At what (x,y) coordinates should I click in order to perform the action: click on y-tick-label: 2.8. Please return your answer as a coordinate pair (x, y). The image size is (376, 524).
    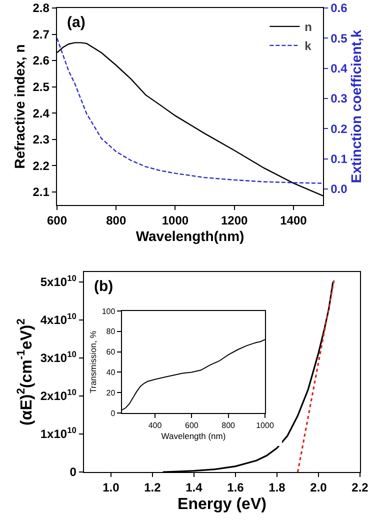
    Looking at the image, I should click on (41, 8).